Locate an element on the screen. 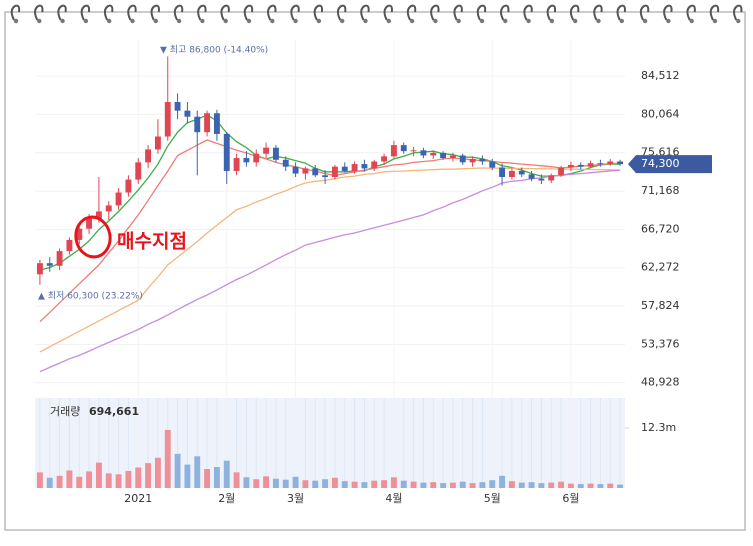 This screenshot has width=753, height=546. x-tick-label: 5월 is located at coordinates (492, 498).